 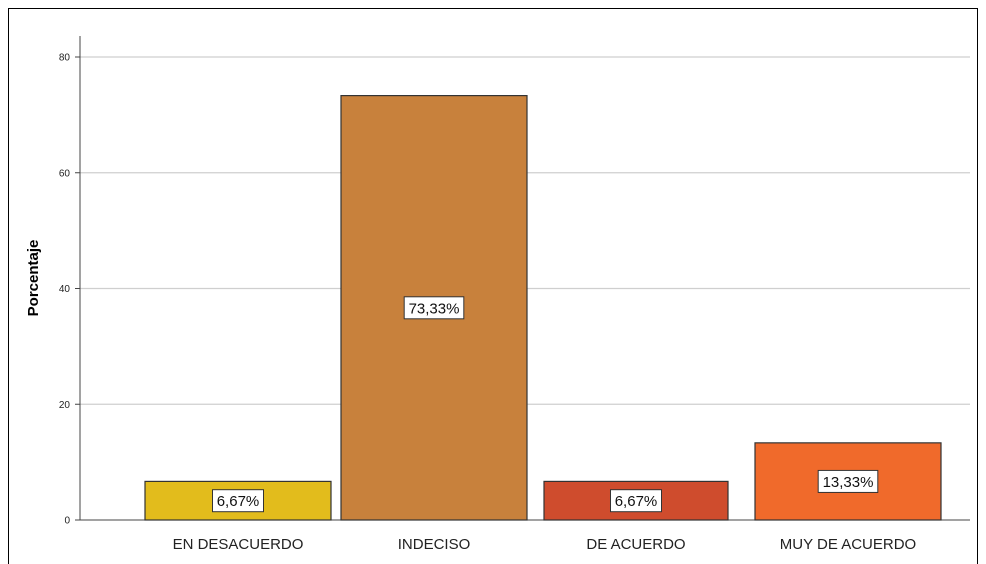 I want to click on category-label: EN DESACUERDO, so click(x=238, y=544).